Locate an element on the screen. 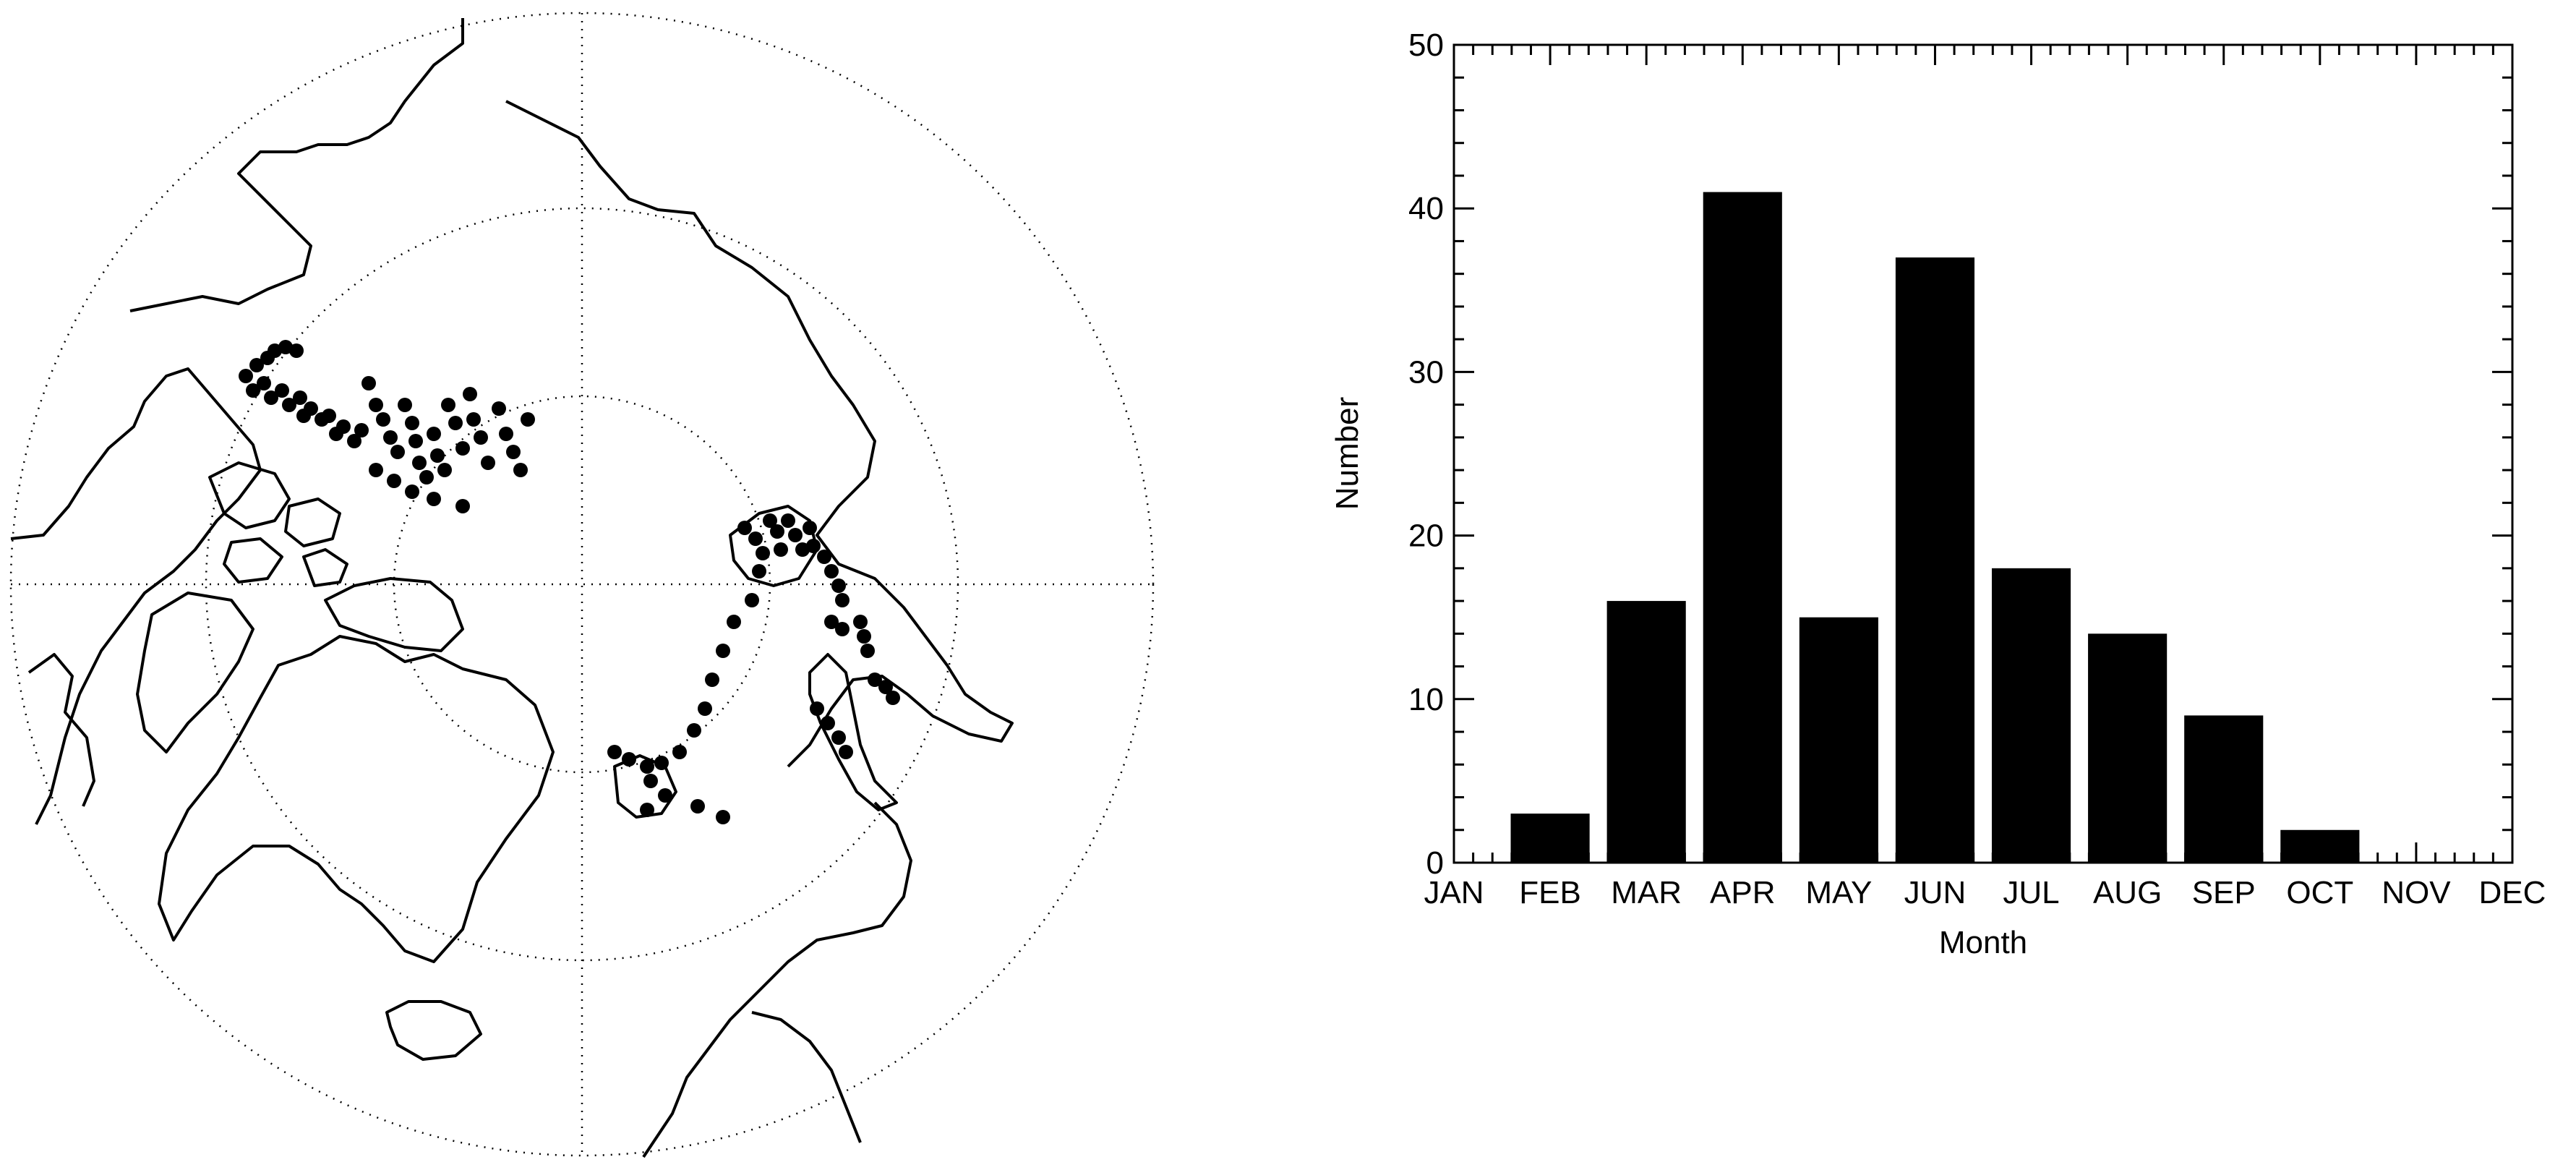 The width and height of the screenshot is (2576, 1170). baffin-outline is located at coordinates (195, 672).